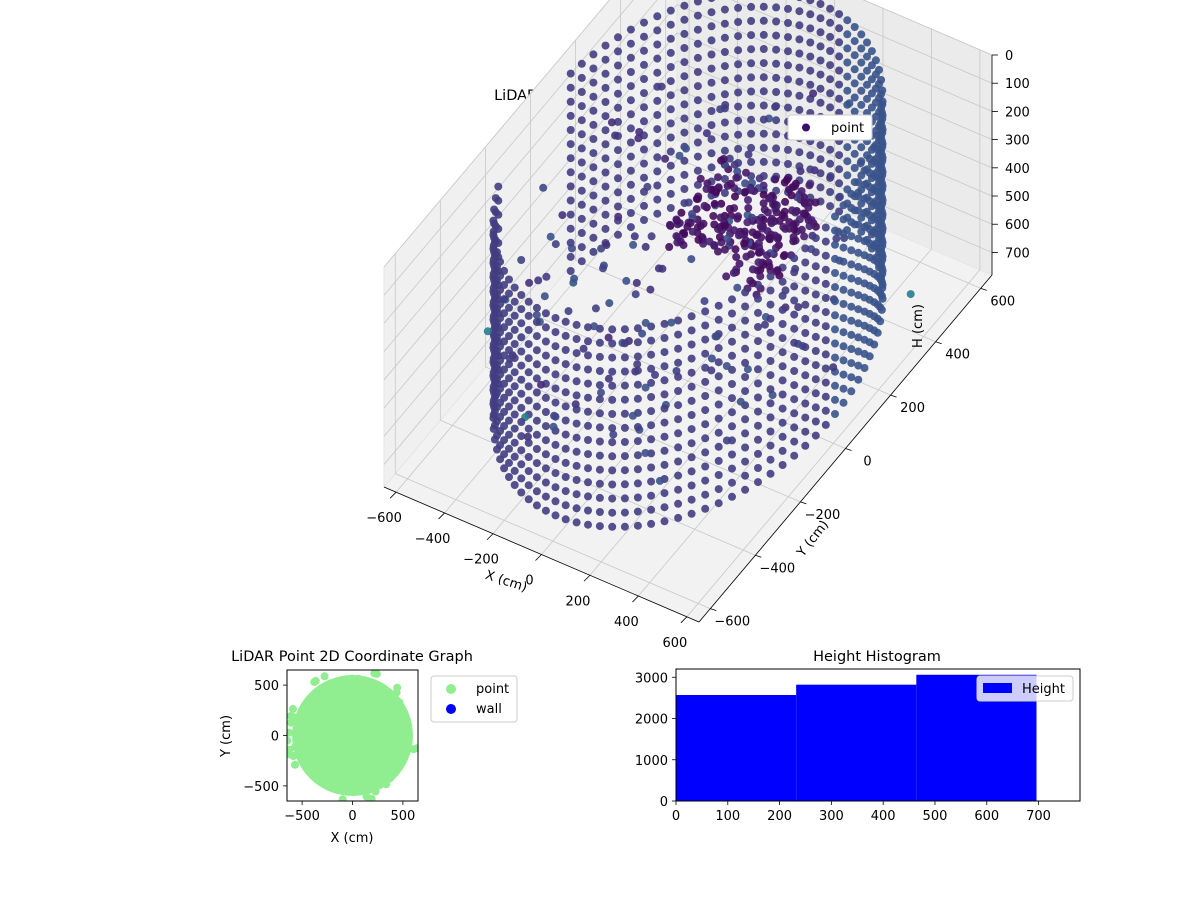 The width and height of the screenshot is (1200, 900). I want to click on x-tick, so click(587, 578).